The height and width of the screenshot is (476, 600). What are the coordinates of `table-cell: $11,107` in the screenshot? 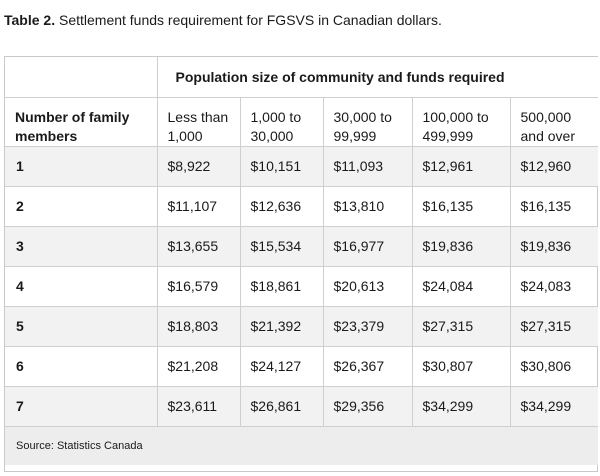 It's located at (199, 206).